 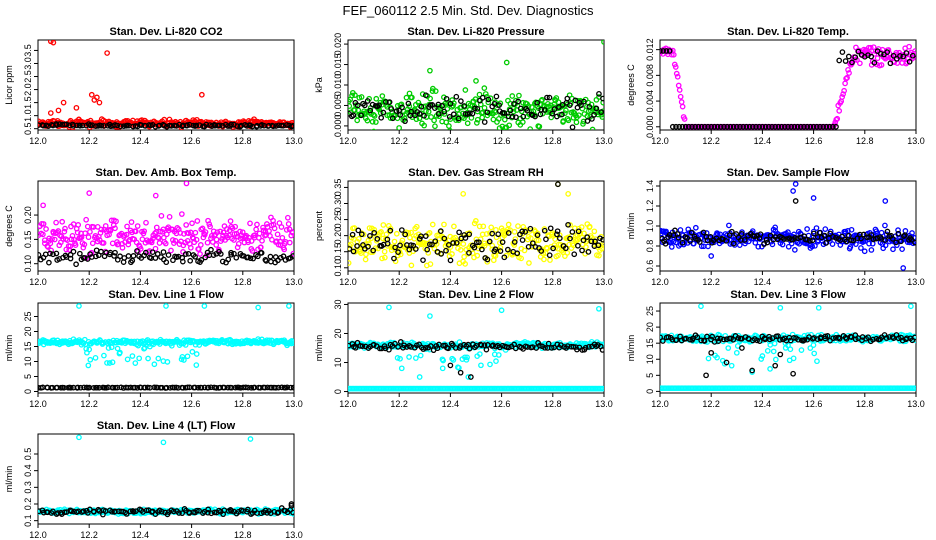 What do you see at coordinates (650, 226) in the screenshot?
I see `y-tick-label: 1.0` at bounding box center [650, 226].